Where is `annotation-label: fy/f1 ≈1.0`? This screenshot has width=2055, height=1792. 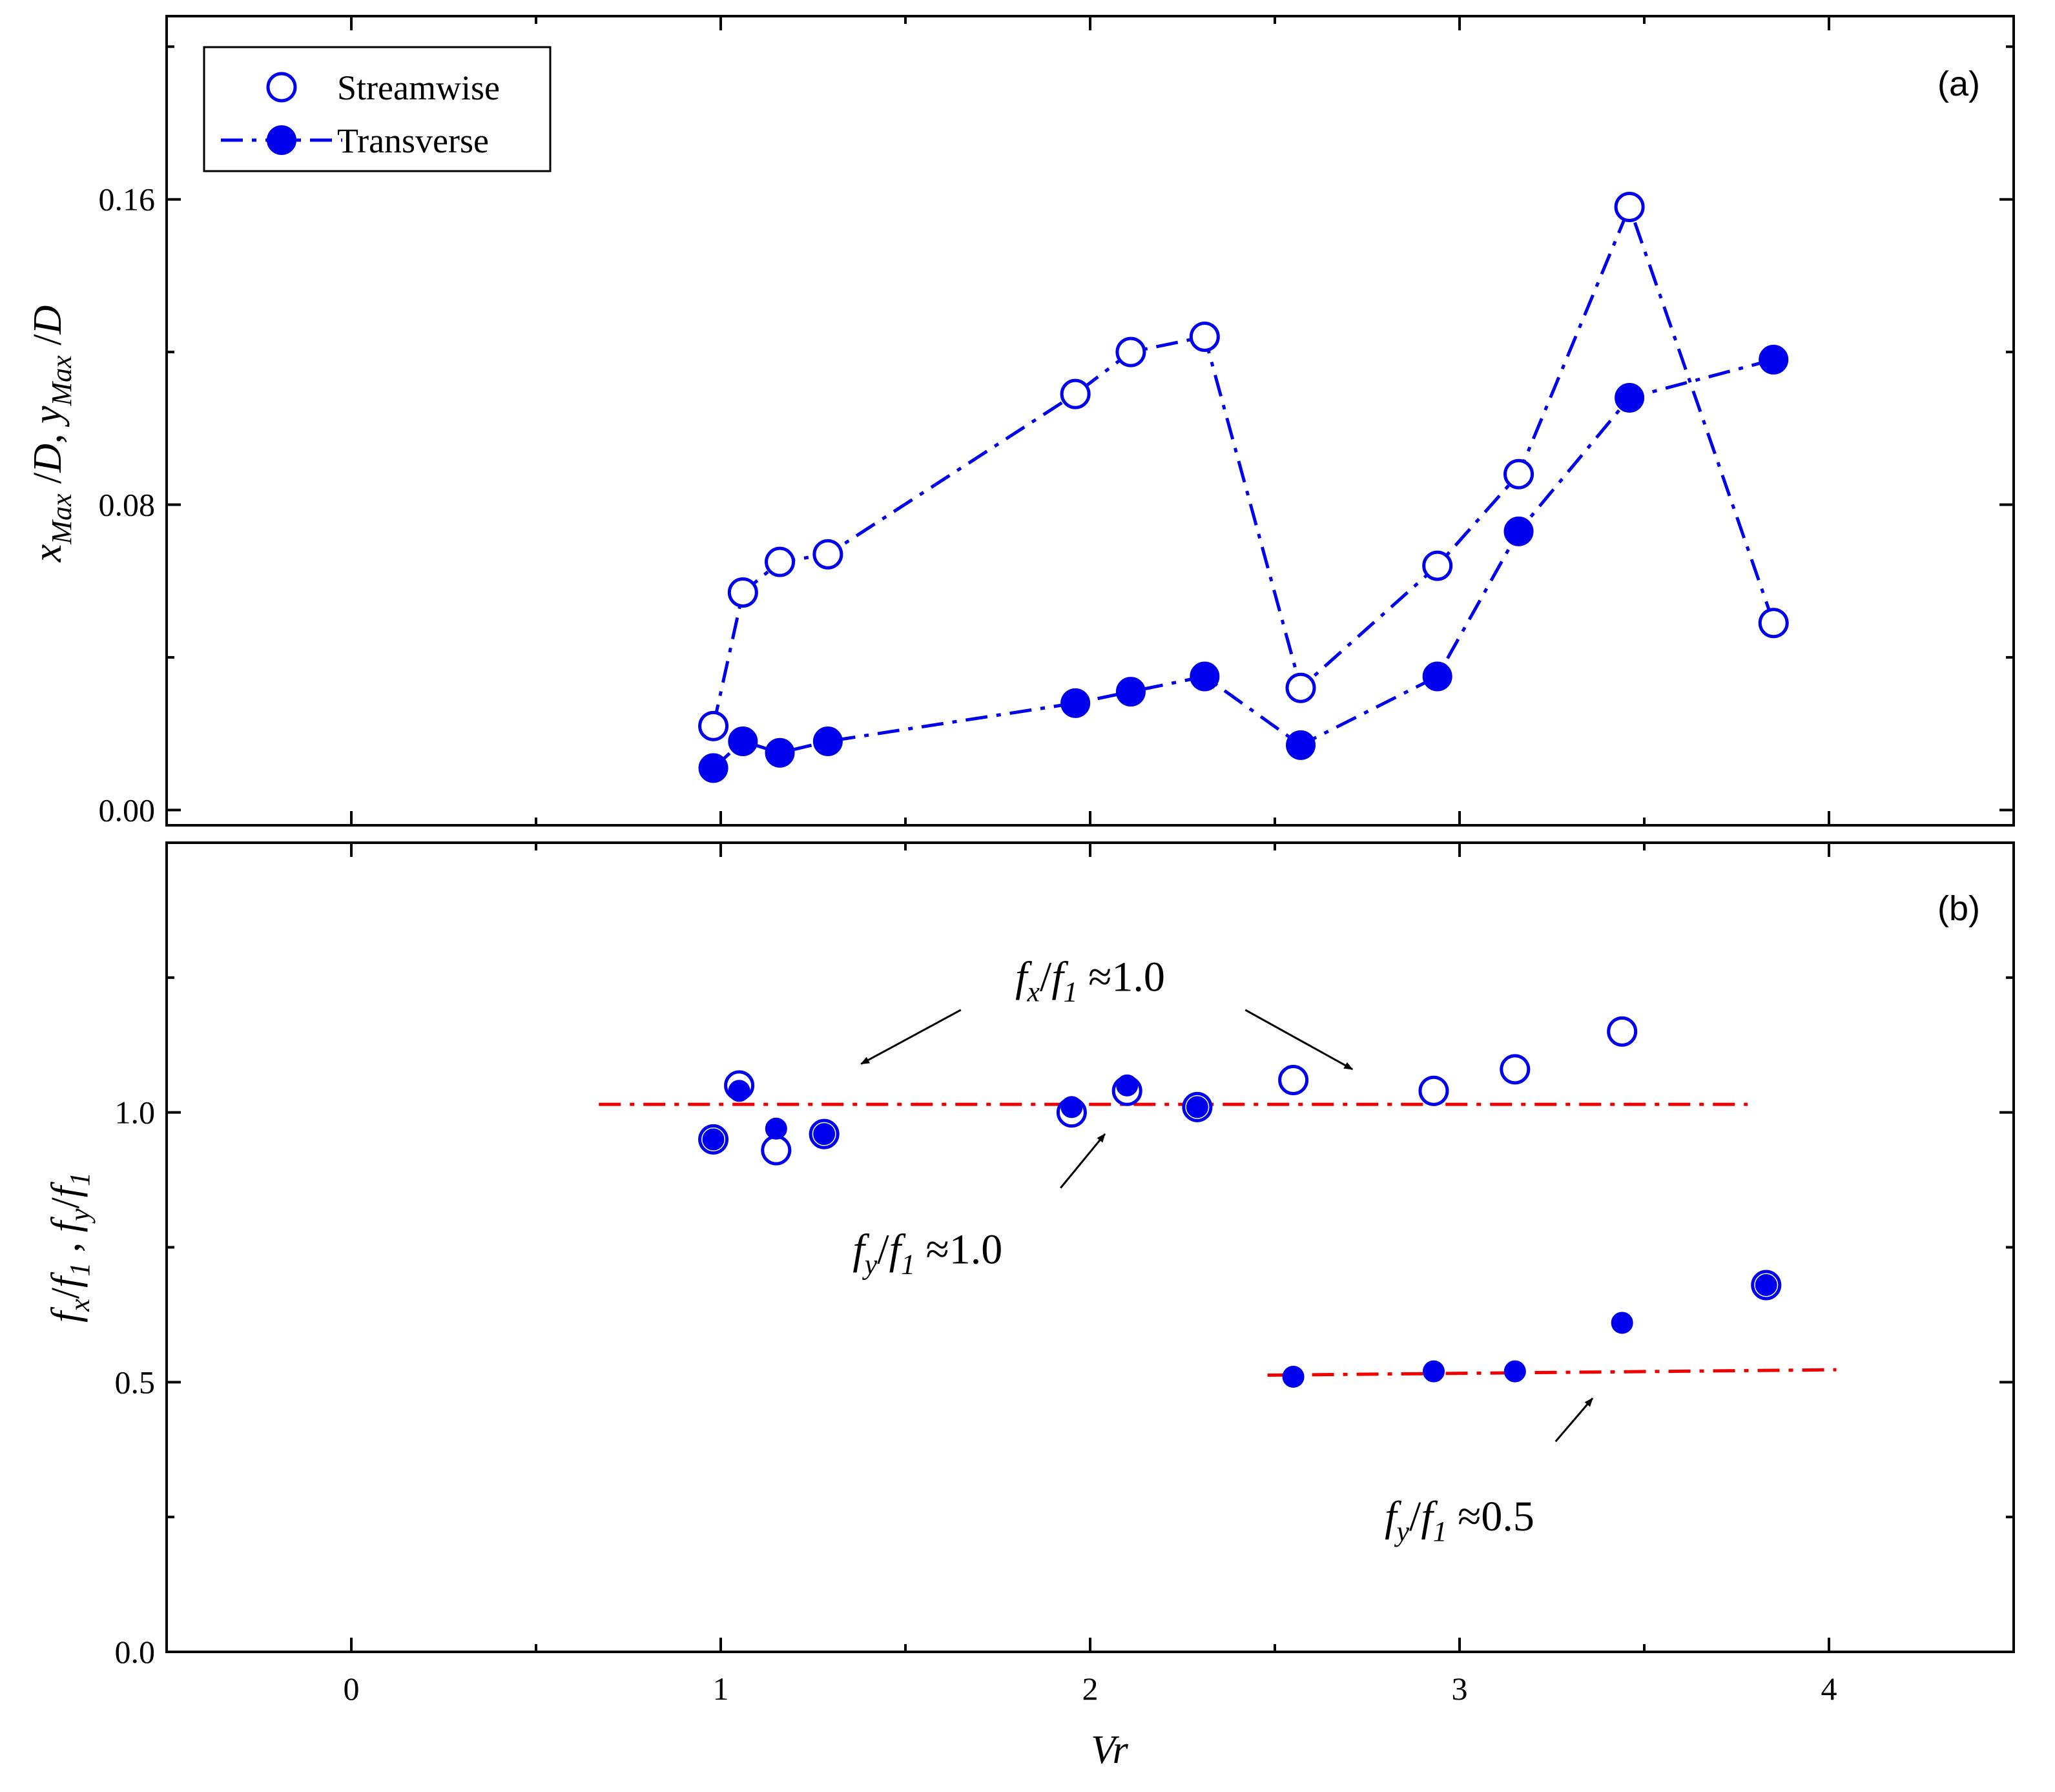 annotation-label: fy/f1 ≈1.0 is located at coordinates (927, 1253).